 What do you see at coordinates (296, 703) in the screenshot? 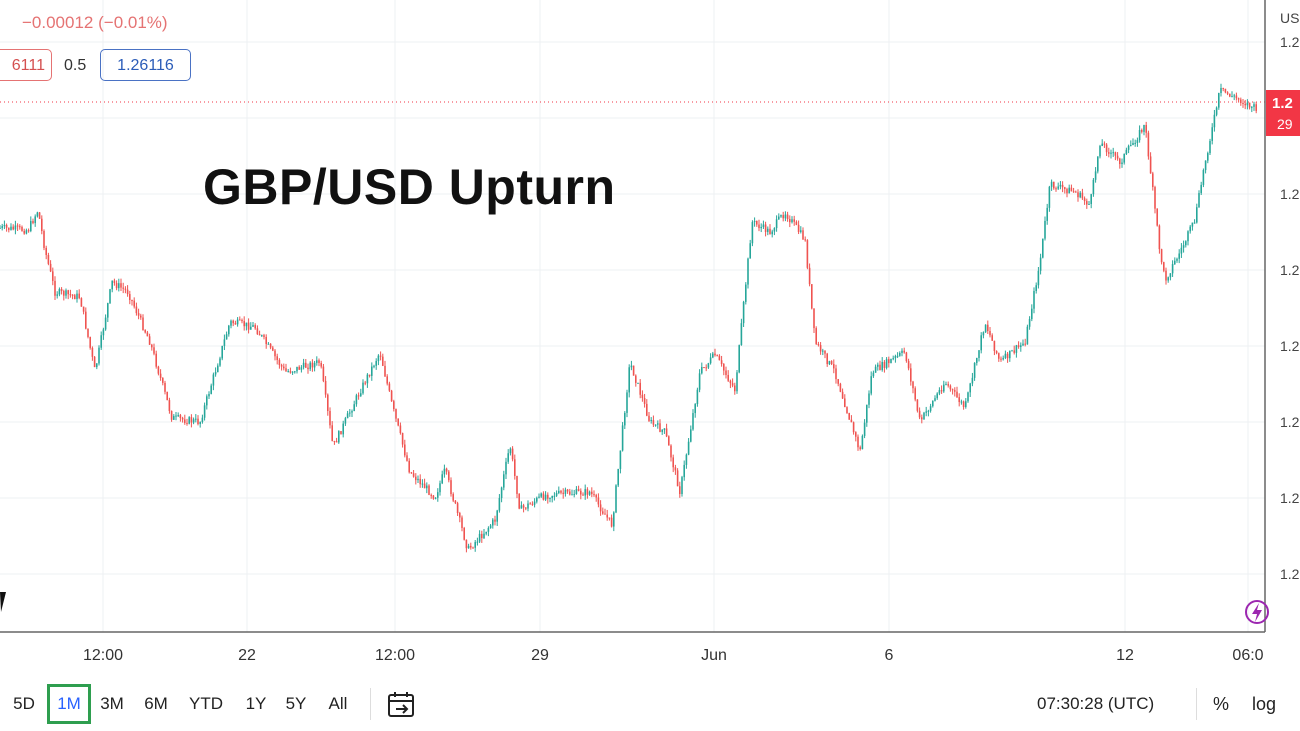
I see `range-5y-button: 5Y` at bounding box center [296, 703].